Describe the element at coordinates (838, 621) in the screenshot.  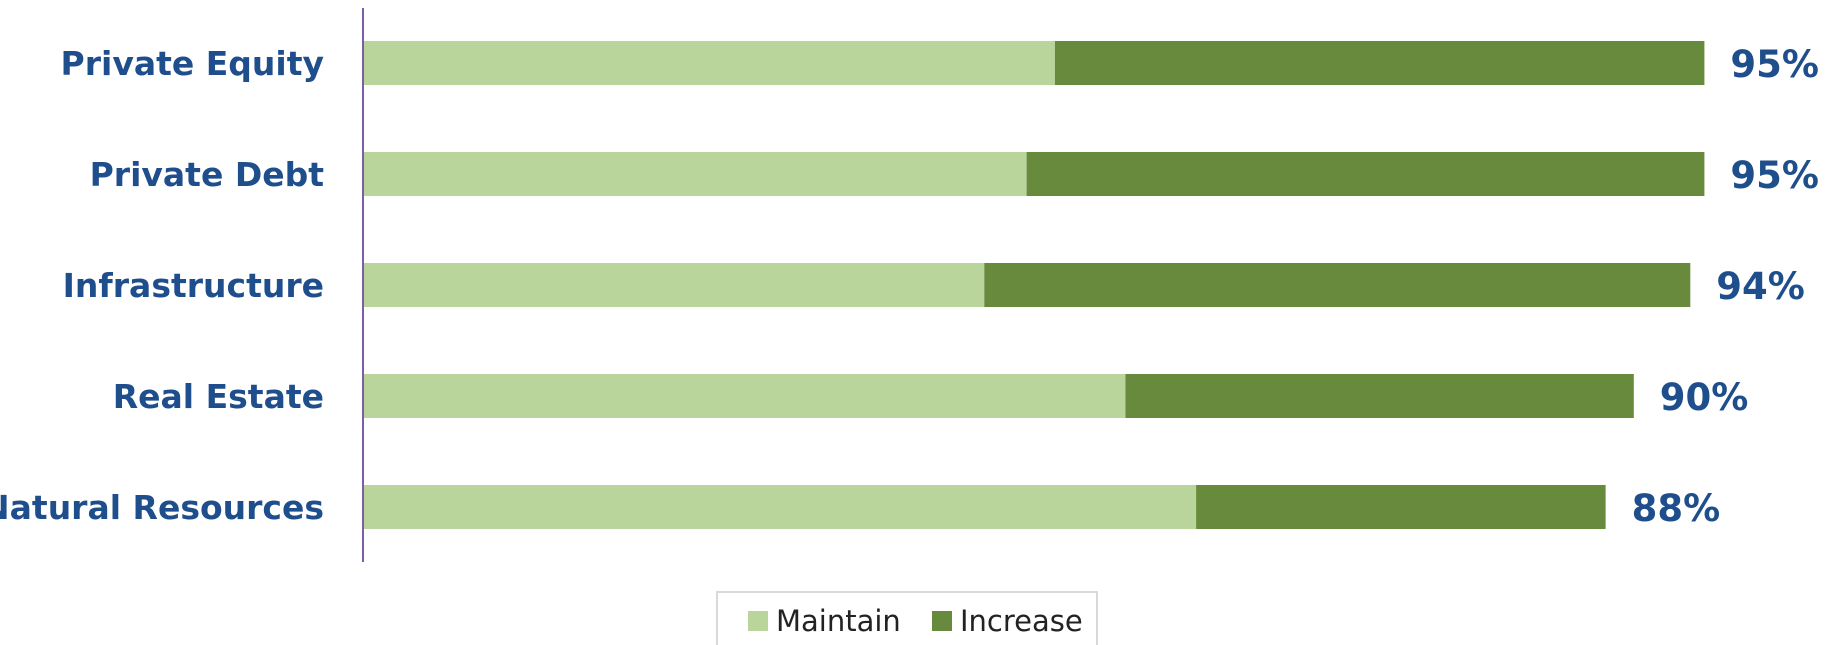
I see `legend-label-maintain: Maintain` at that location.